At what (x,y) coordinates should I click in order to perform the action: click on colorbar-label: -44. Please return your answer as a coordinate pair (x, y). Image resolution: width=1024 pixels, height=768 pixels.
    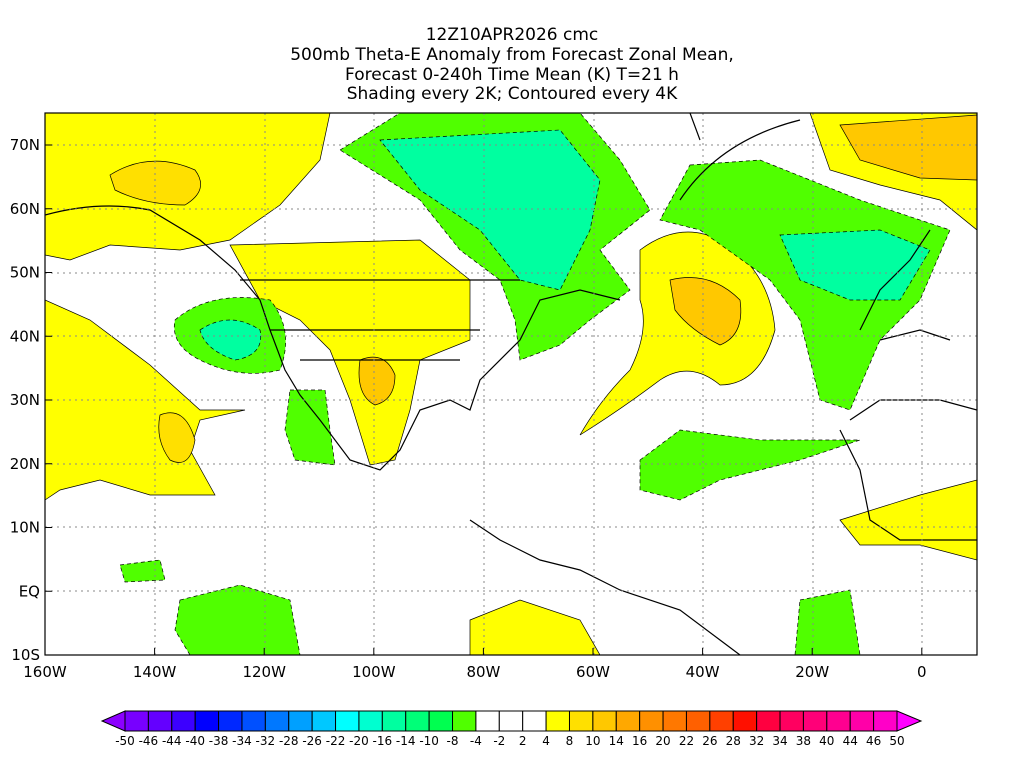
    Looking at the image, I should click on (172, 741).